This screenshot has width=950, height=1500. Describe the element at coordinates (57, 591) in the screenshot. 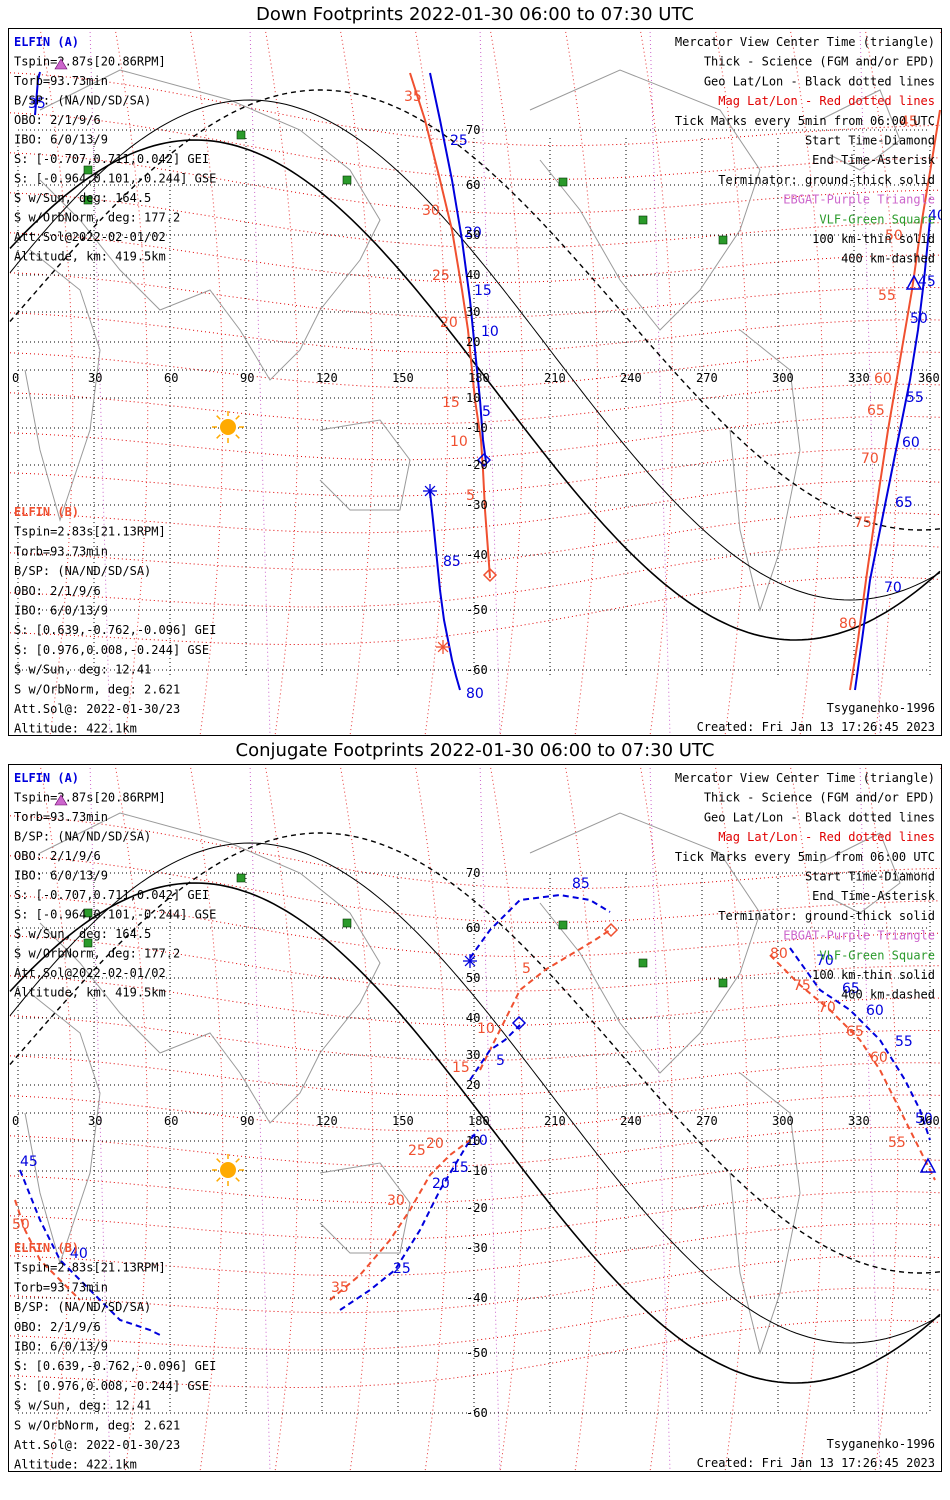

I see `elfin-b-info-line: OBO: 2/1/9/6` at that location.